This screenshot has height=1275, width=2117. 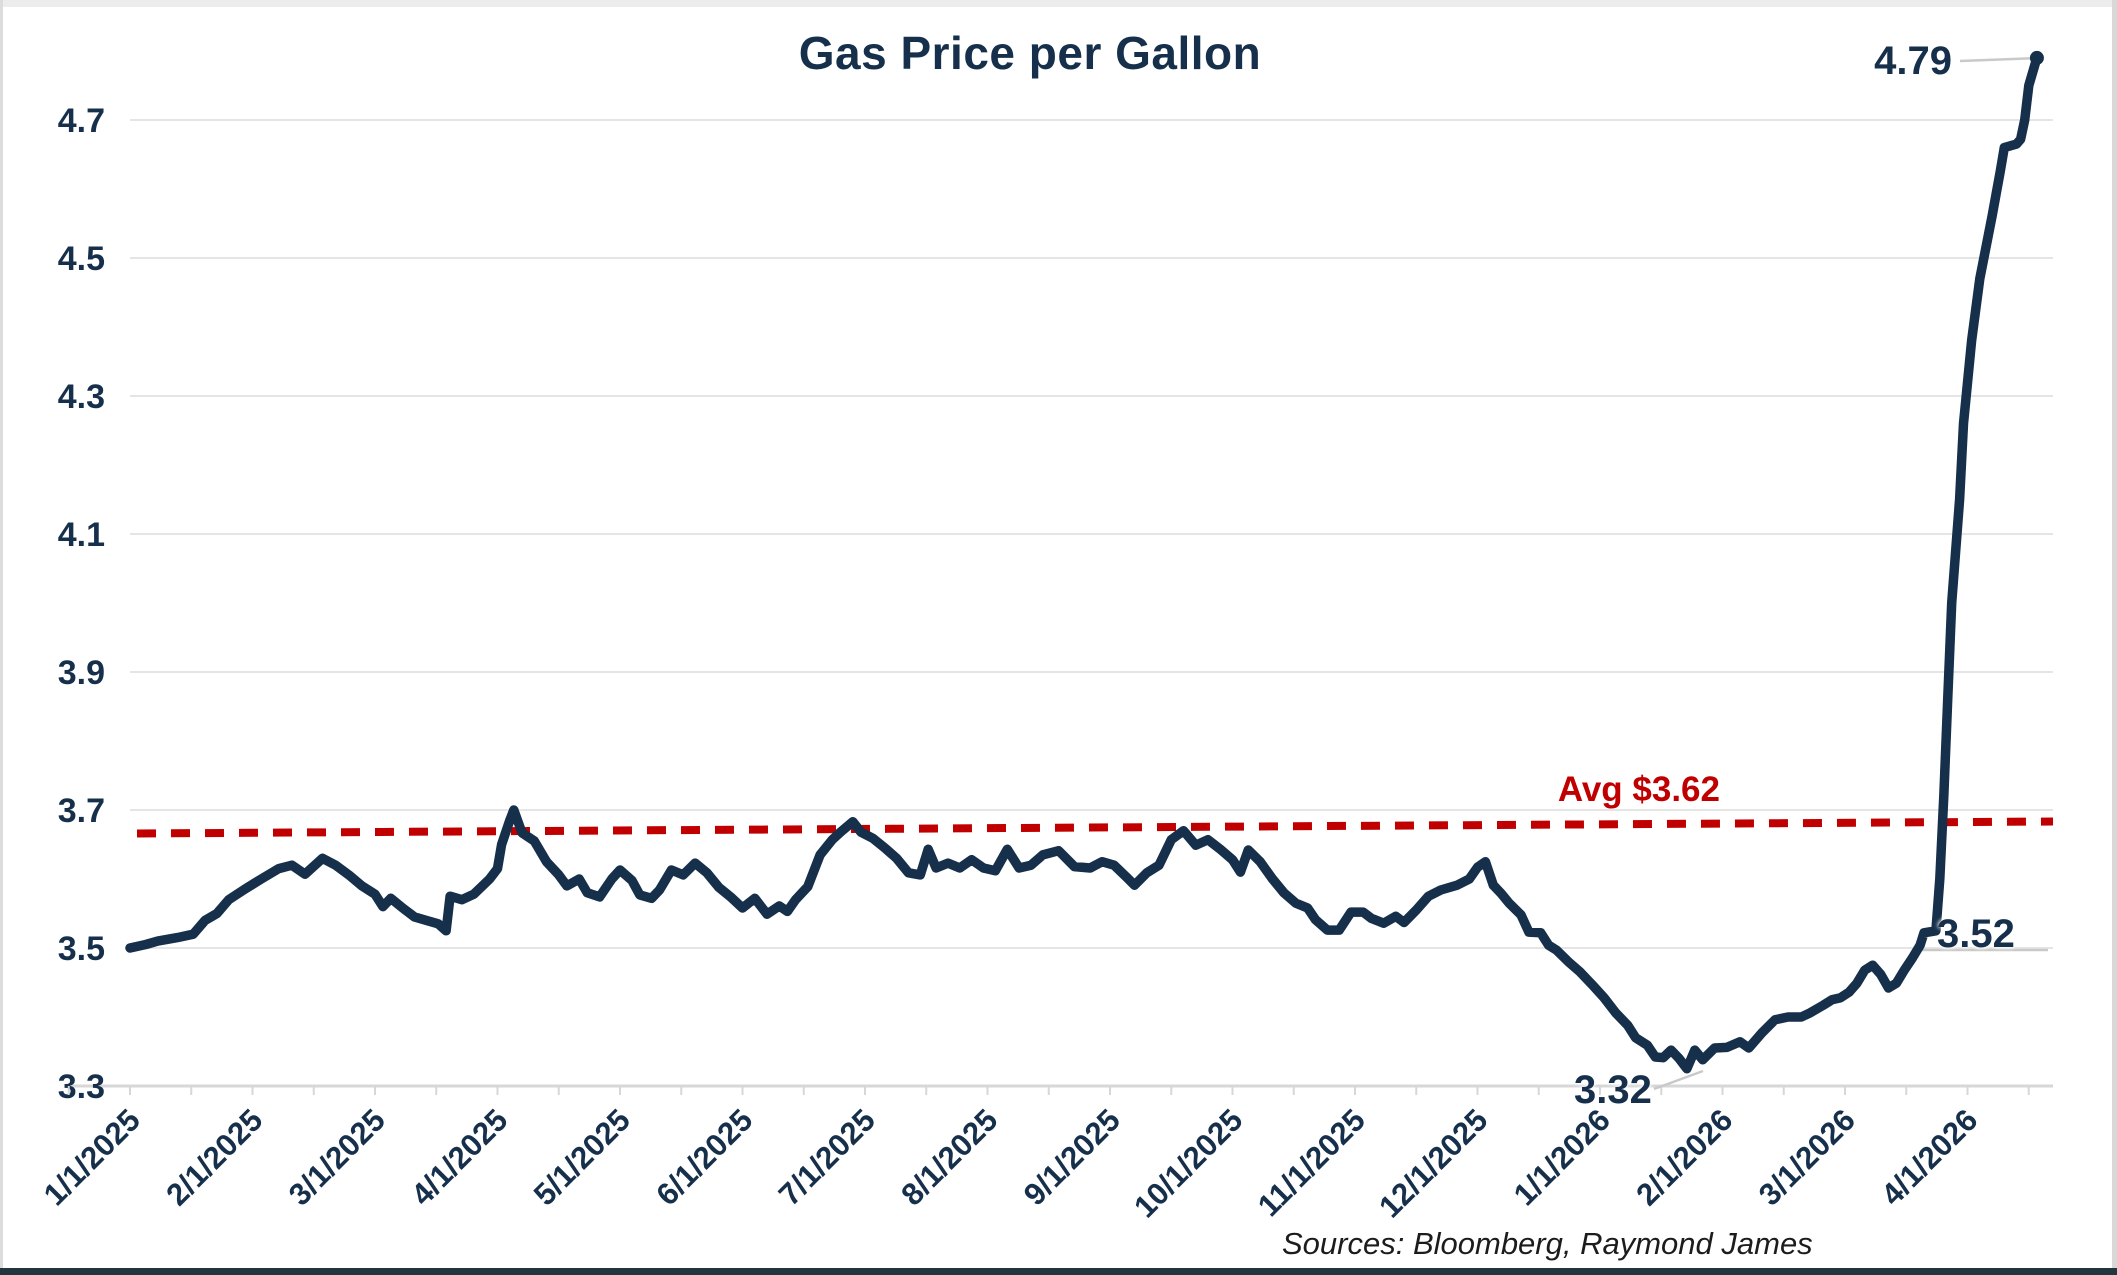 What do you see at coordinates (2114, 637) in the screenshot?
I see `window-border-right` at bounding box center [2114, 637].